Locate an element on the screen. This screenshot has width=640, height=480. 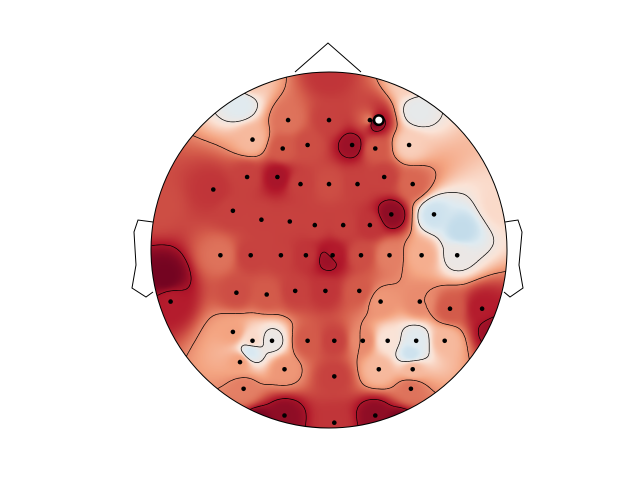
nose-outline is located at coordinates (328, 57).